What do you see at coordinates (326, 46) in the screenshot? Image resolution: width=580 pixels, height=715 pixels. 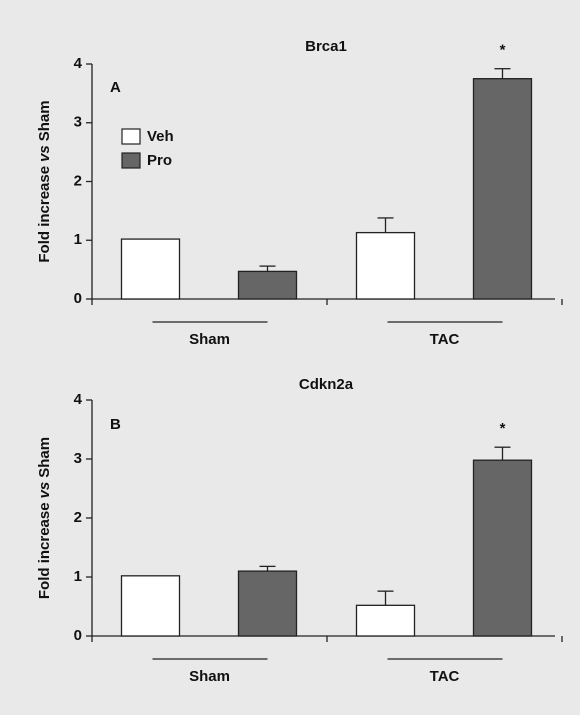 I see `chart-title: Brca1` at bounding box center [326, 46].